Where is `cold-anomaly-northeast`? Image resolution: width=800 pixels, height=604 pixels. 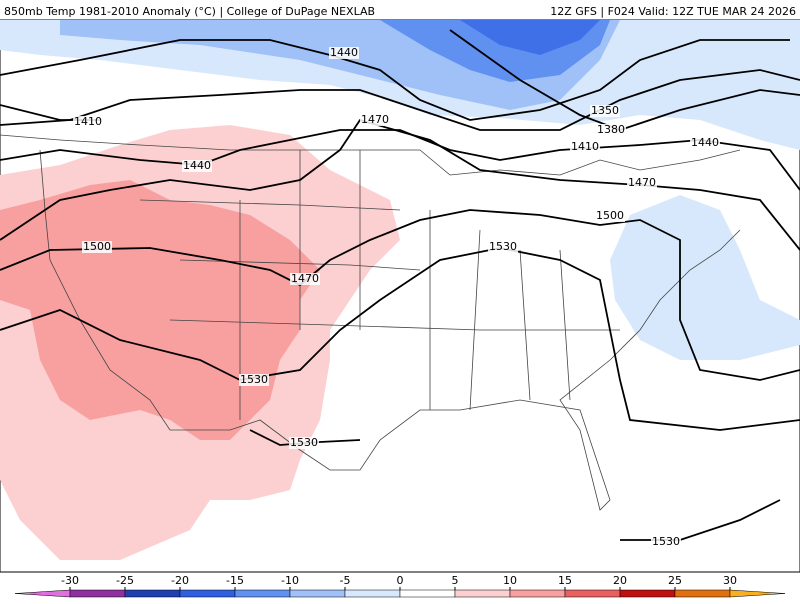
cold-anomaly-northeast is located at coordinates (705, 277).